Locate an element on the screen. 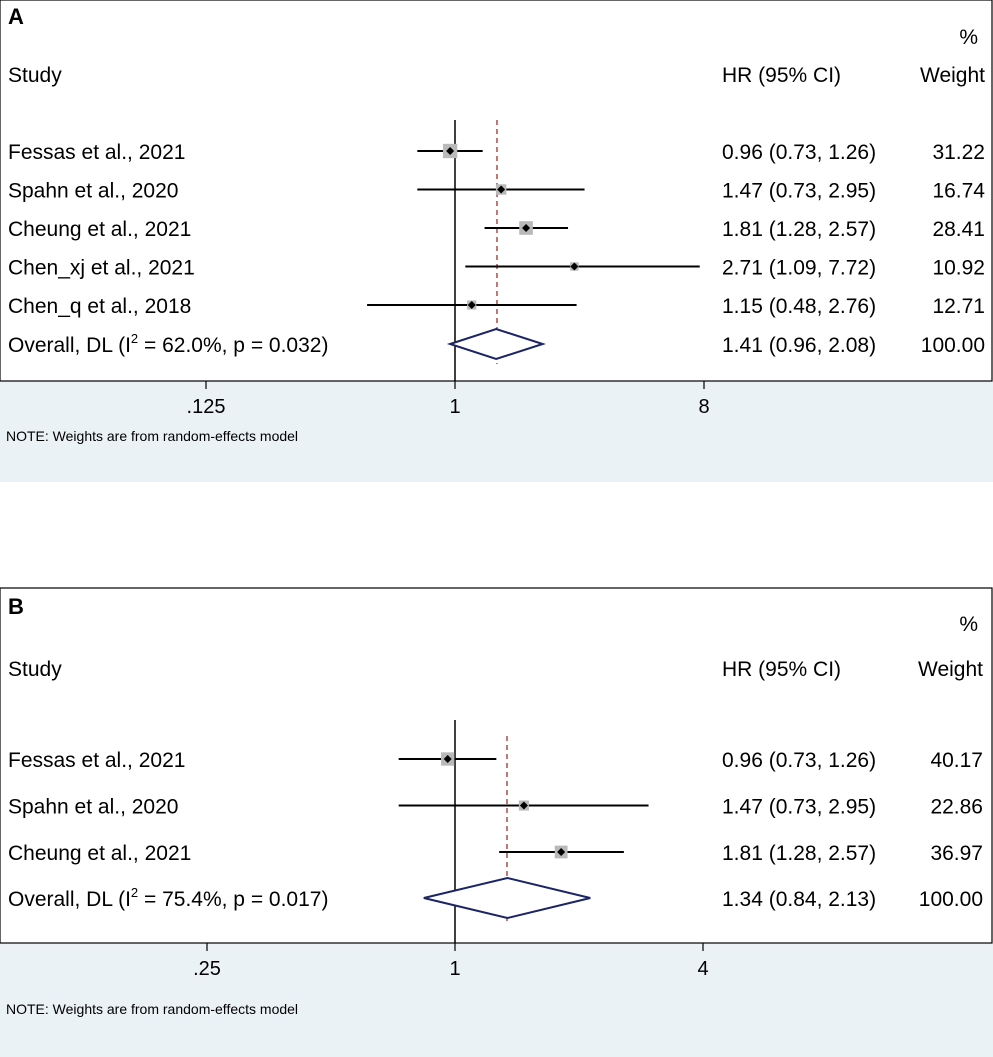  weight-value: 40.17 is located at coordinates (956, 760).